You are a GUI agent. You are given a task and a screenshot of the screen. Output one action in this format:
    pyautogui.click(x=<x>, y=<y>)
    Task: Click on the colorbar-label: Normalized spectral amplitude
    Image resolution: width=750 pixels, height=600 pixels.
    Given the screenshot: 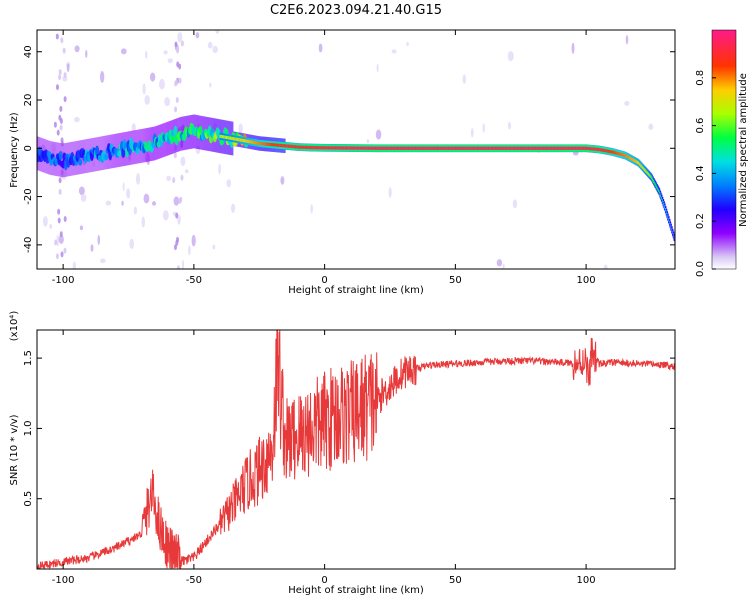 What is the action you would take?
    pyautogui.click(x=743, y=150)
    